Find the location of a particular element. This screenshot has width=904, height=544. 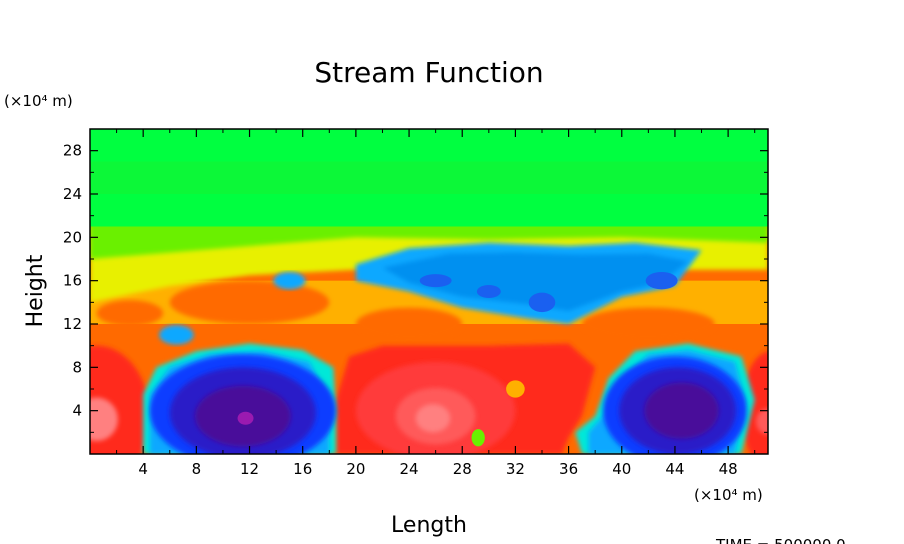

x-tick-label: 4 is located at coordinates (143, 469).